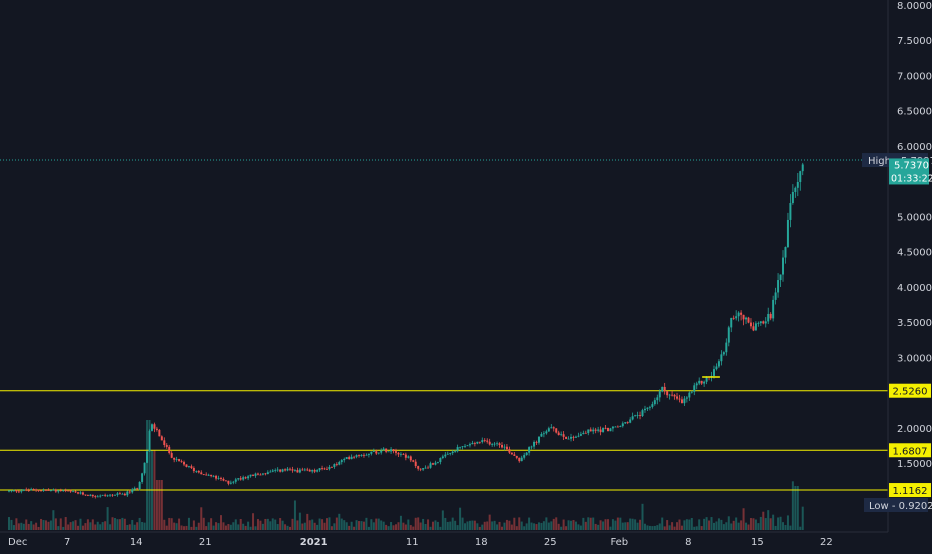 The height and width of the screenshot is (554, 932). I want to click on x-tick-label: 21, so click(205, 542).